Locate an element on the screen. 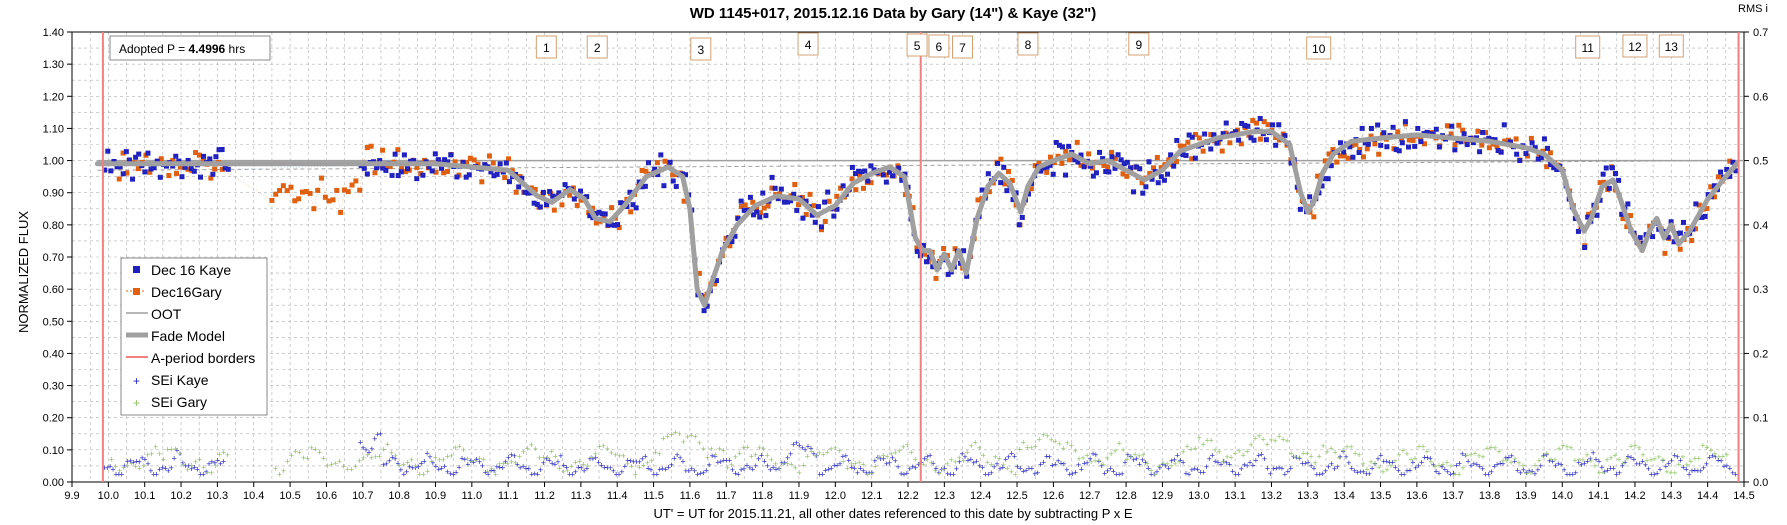  legend-item-fade-model: Fade Model is located at coordinates (175, 336).